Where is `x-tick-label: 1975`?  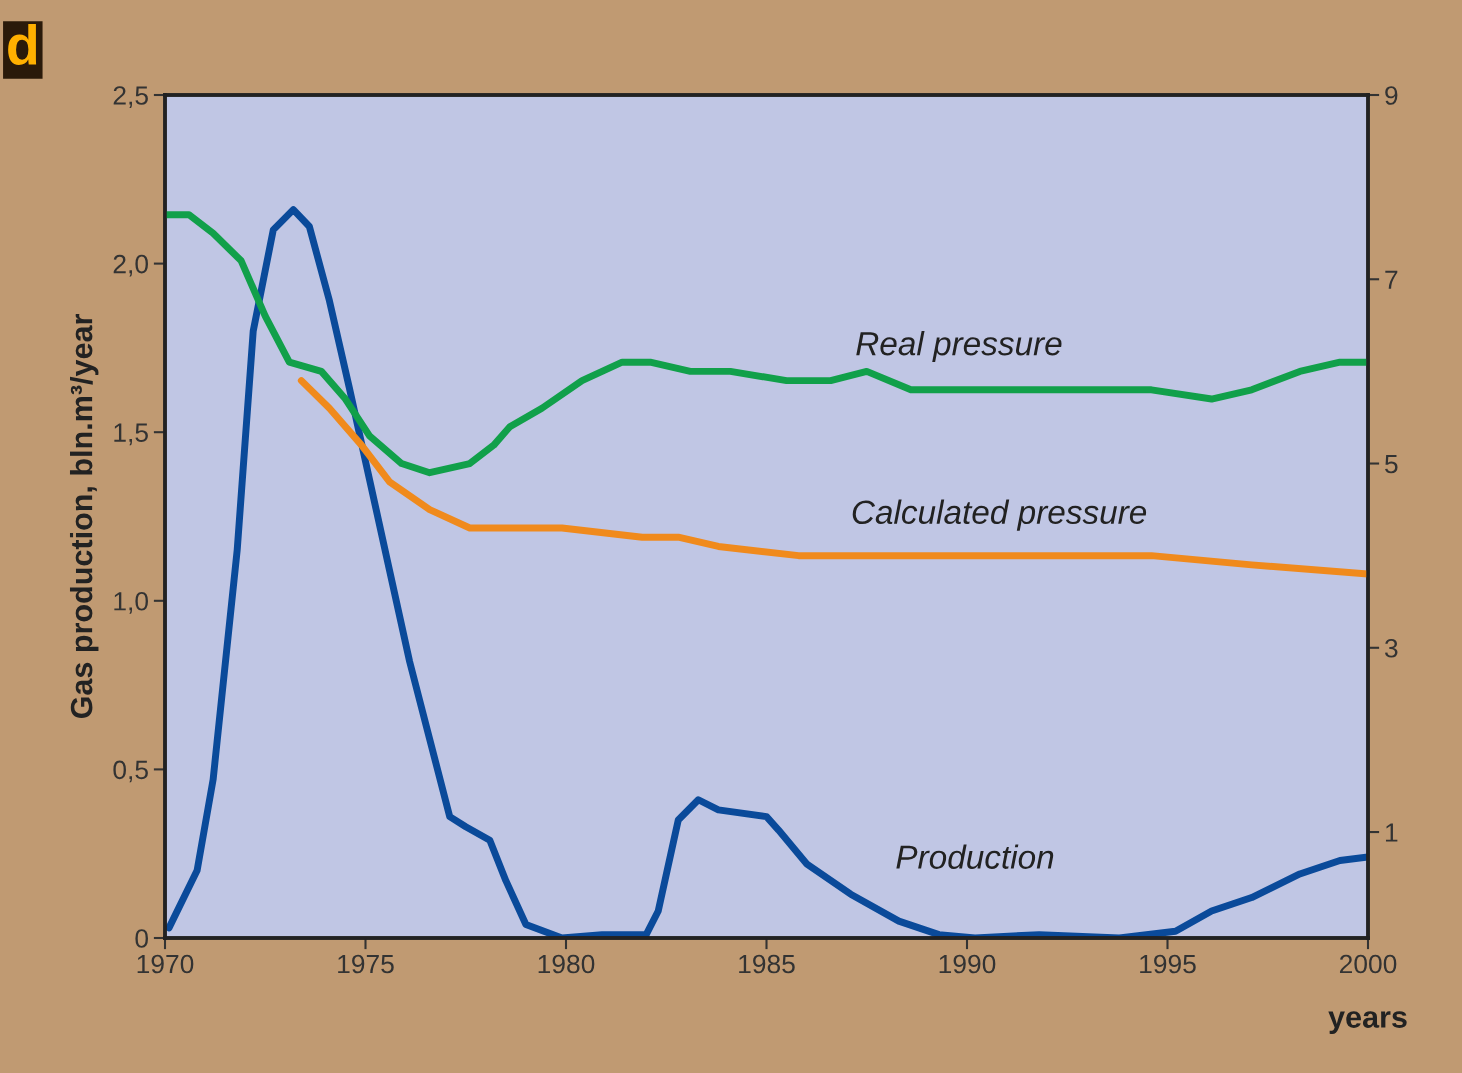
x-tick-label: 1975 is located at coordinates (366, 964).